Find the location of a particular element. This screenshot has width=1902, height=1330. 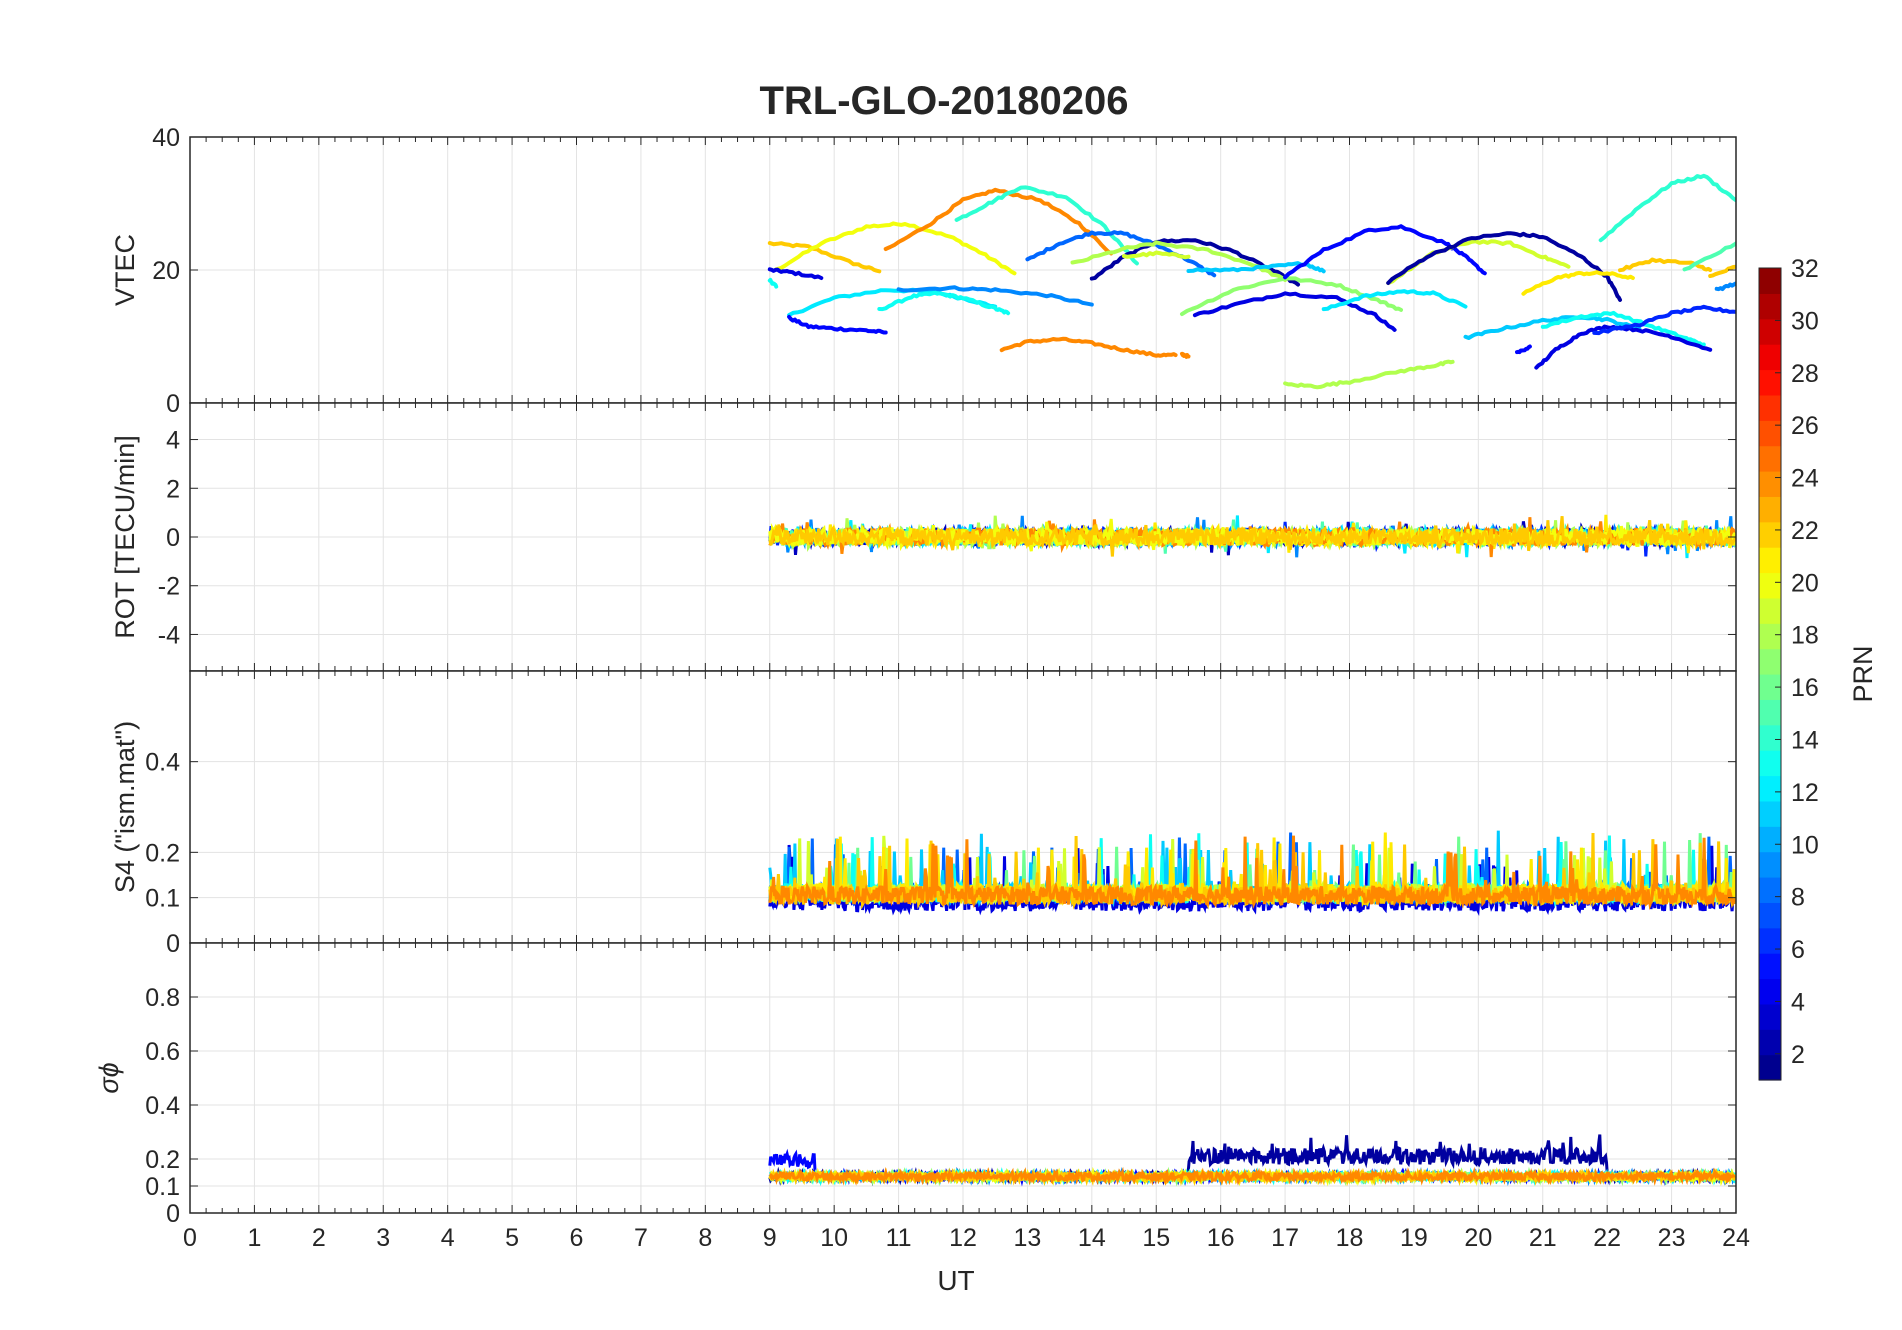

colorbar-tick-label: 10 is located at coordinates (1805, 845).